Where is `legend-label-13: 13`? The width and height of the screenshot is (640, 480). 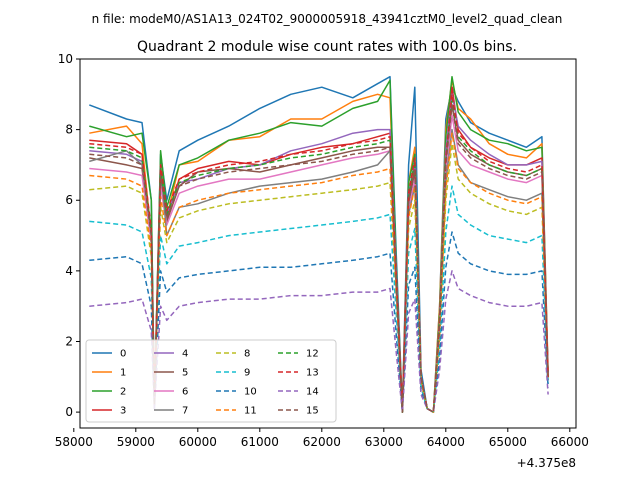
legend-label-13: 13 is located at coordinates (312, 373).